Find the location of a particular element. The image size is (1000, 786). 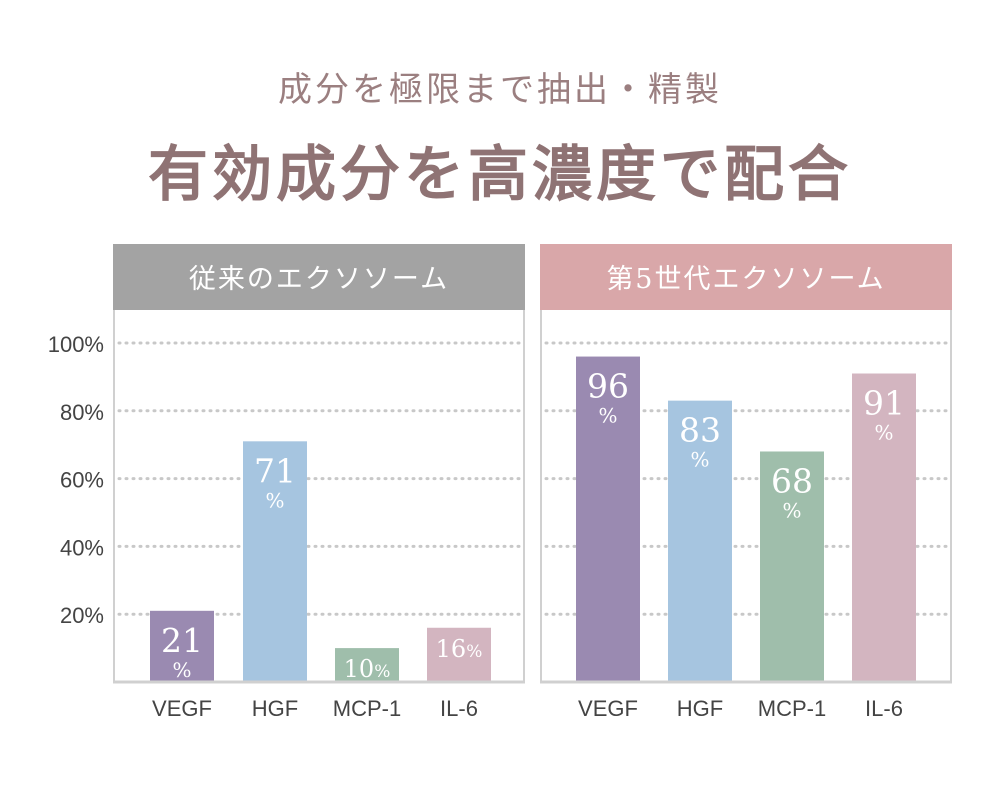

y-tick-label: 100% is located at coordinates (76, 344).